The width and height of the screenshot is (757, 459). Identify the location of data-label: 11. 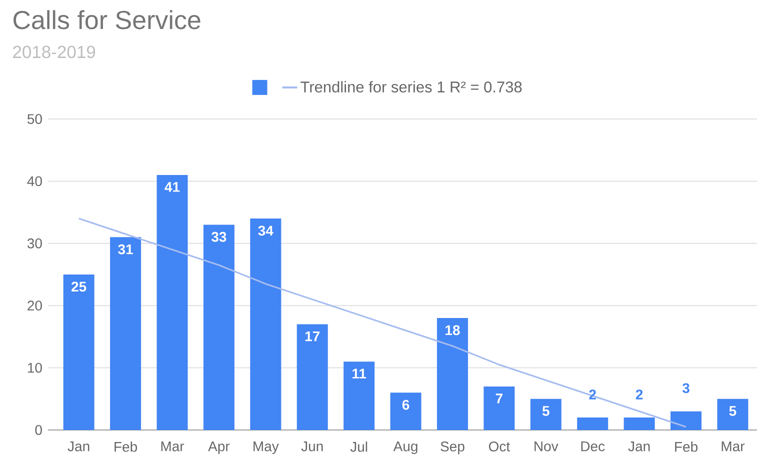
(359, 373).